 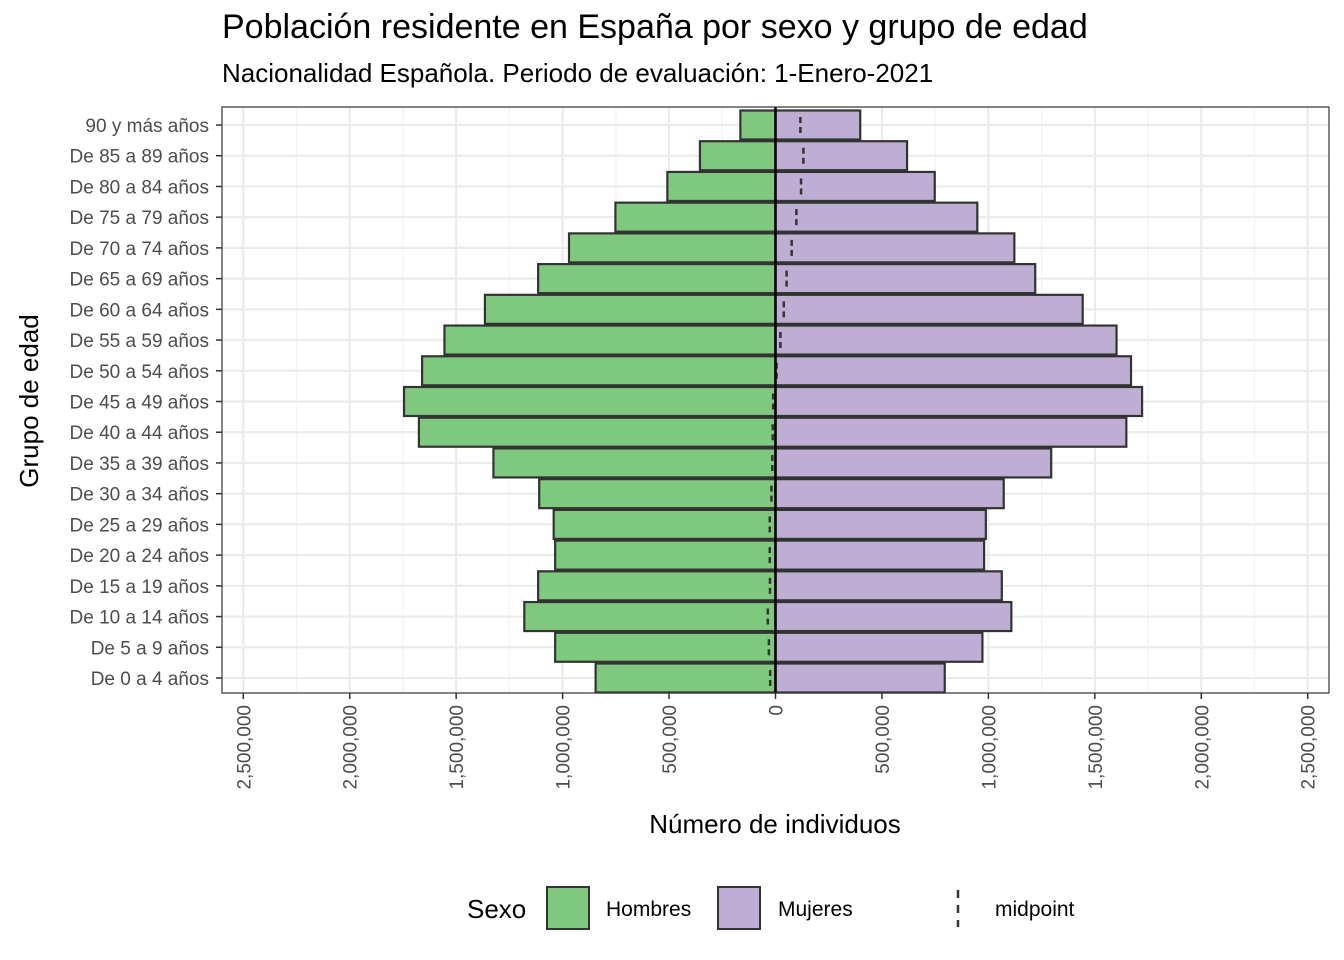 I want to click on y-tick-label: De 65 a 69 años, so click(x=139, y=280).